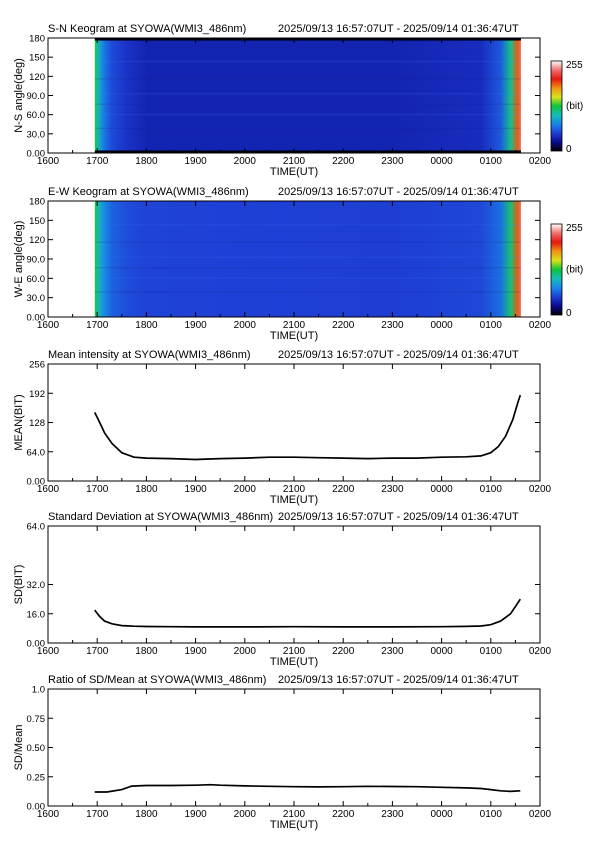  What do you see at coordinates (147, 29) in the screenshot?
I see `sn-keogram-title: S-N Keogram at SYOWA(WMI3_486nm)` at bounding box center [147, 29].